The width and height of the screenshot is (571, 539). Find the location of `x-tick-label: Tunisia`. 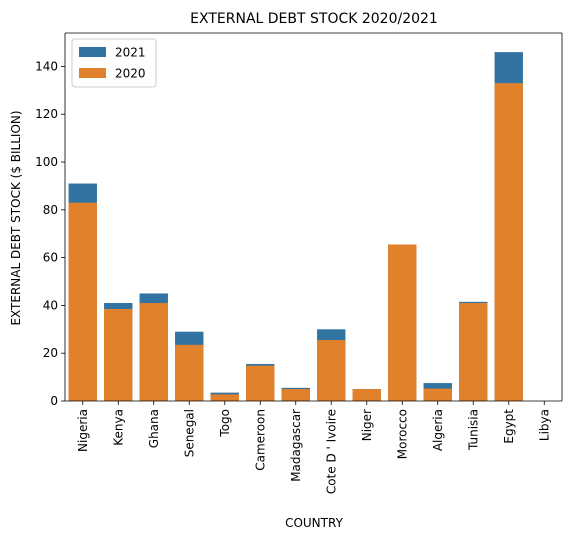

x-tick-label: Tunisia is located at coordinates (473, 430).